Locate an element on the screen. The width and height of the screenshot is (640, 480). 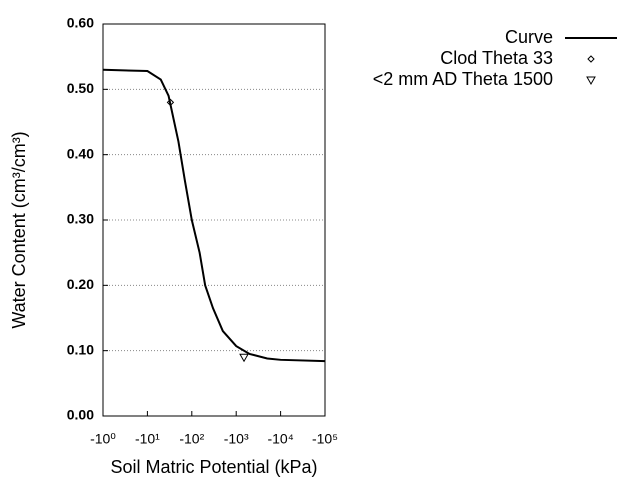
y-tick-label: 0.20 is located at coordinates (80, 284).